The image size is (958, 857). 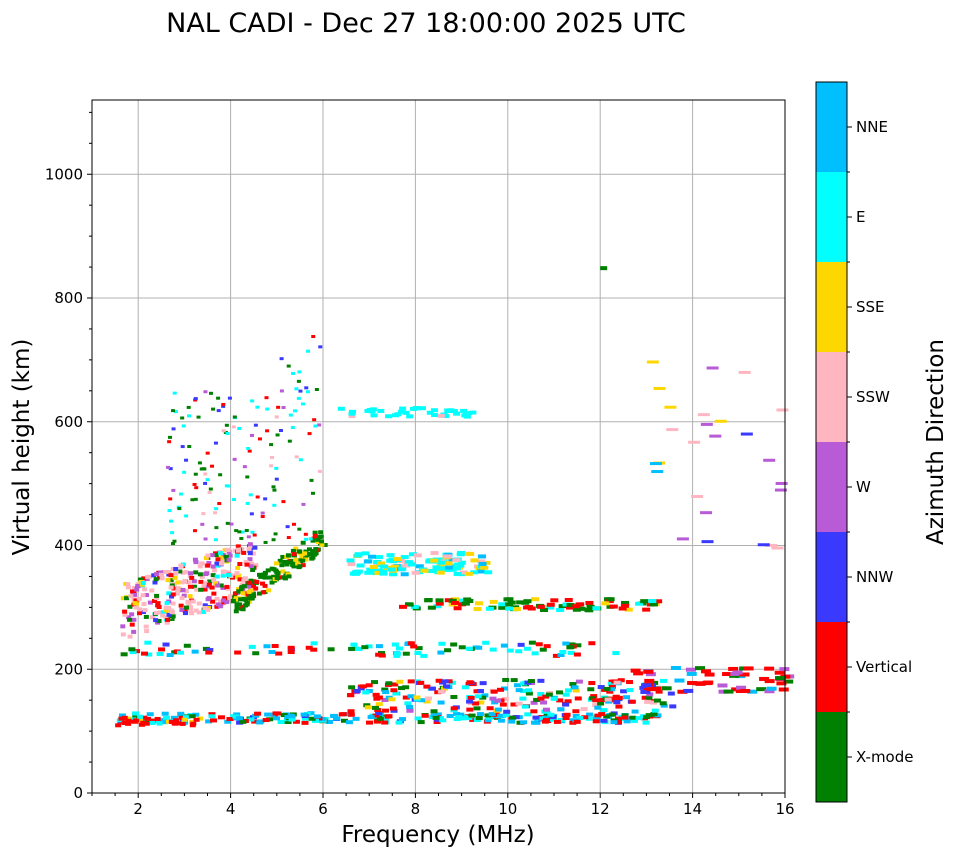 I want to click on colorbar-label: W, so click(x=863, y=487).